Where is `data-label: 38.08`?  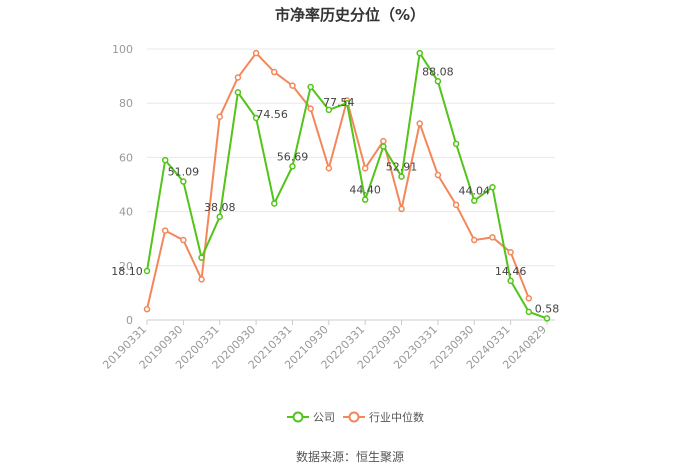 data-label: 38.08 is located at coordinates (220, 207).